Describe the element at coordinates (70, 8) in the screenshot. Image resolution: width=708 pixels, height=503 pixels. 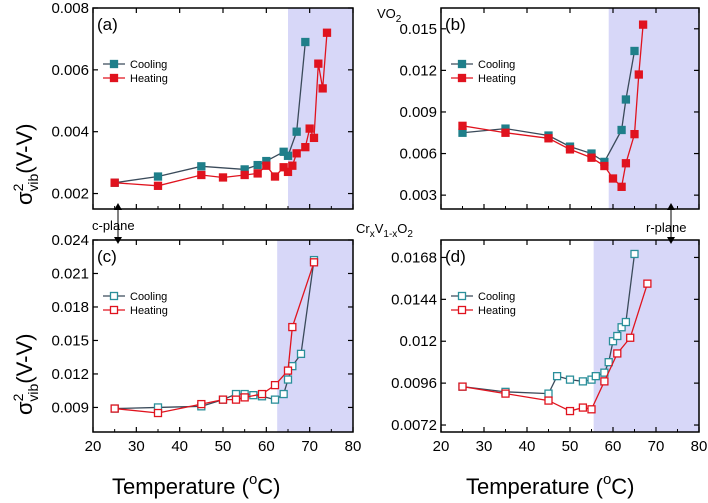
I see `y-tick-label: 0.008` at that location.